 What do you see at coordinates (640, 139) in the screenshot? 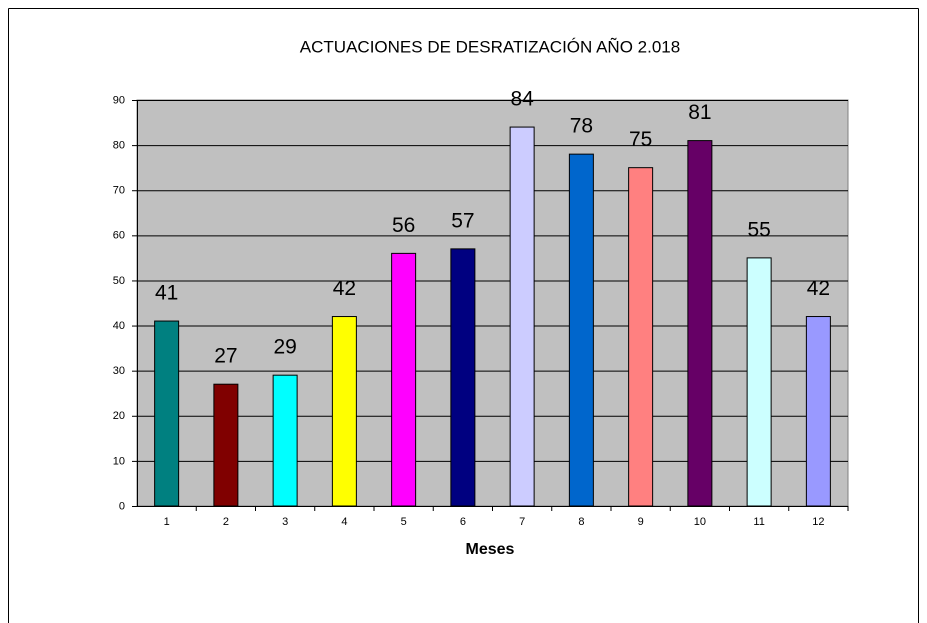
I see `data-label: 75` at bounding box center [640, 139].